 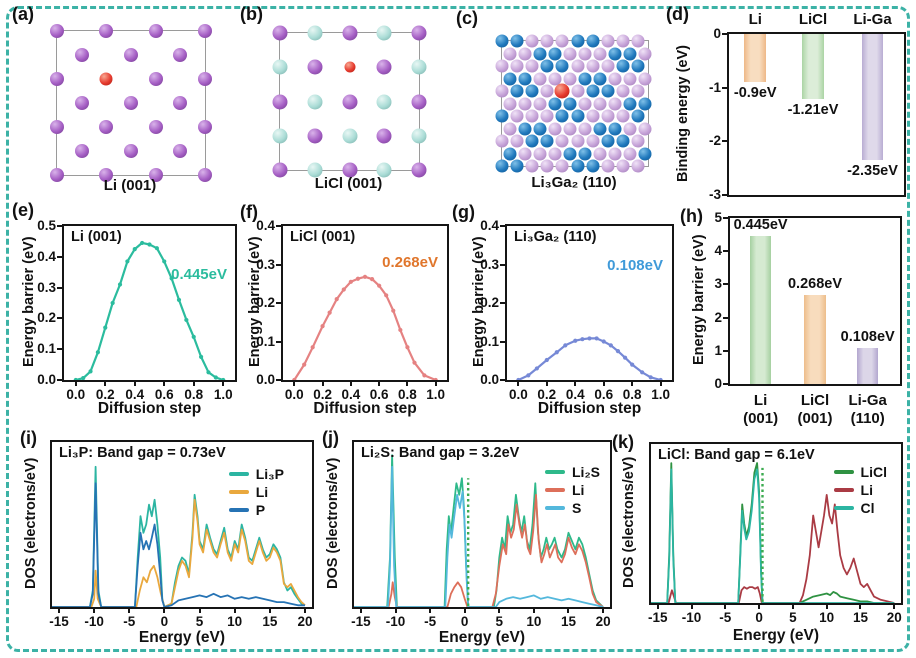 I want to click on x-tick-label: -15, so click(x=657, y=617).